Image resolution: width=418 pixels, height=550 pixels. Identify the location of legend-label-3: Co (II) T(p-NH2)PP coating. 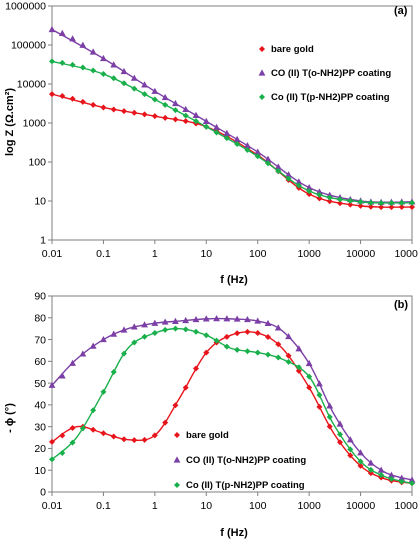
(330, 97).